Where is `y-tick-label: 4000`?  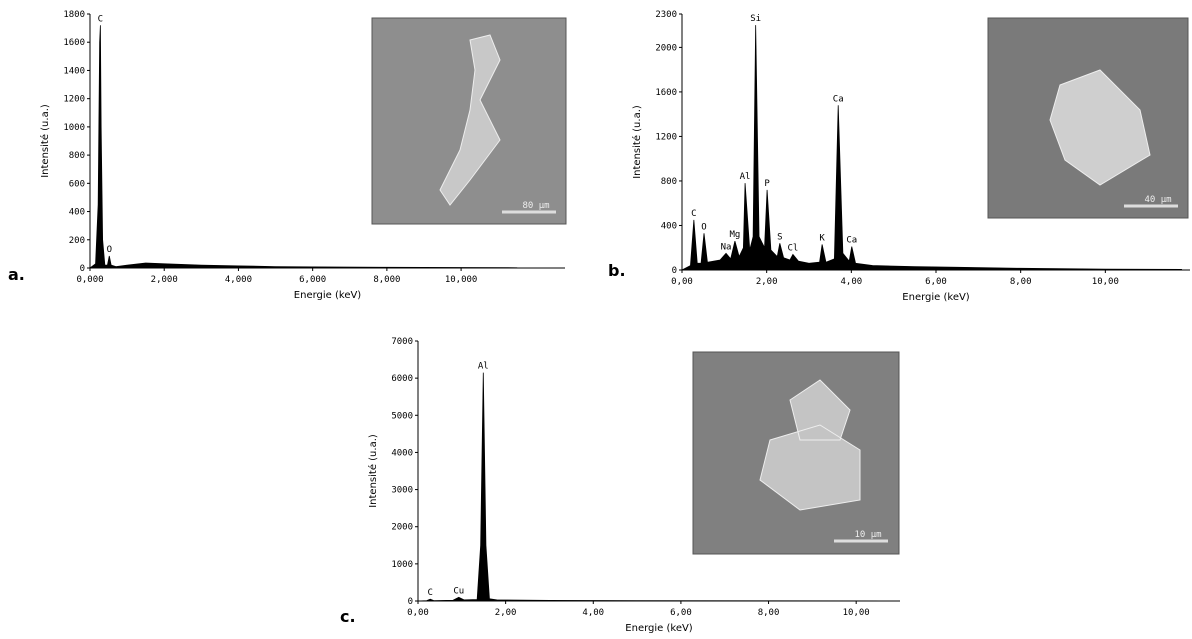 y-tick-label: 4000 is located at coordinates (402, 453).